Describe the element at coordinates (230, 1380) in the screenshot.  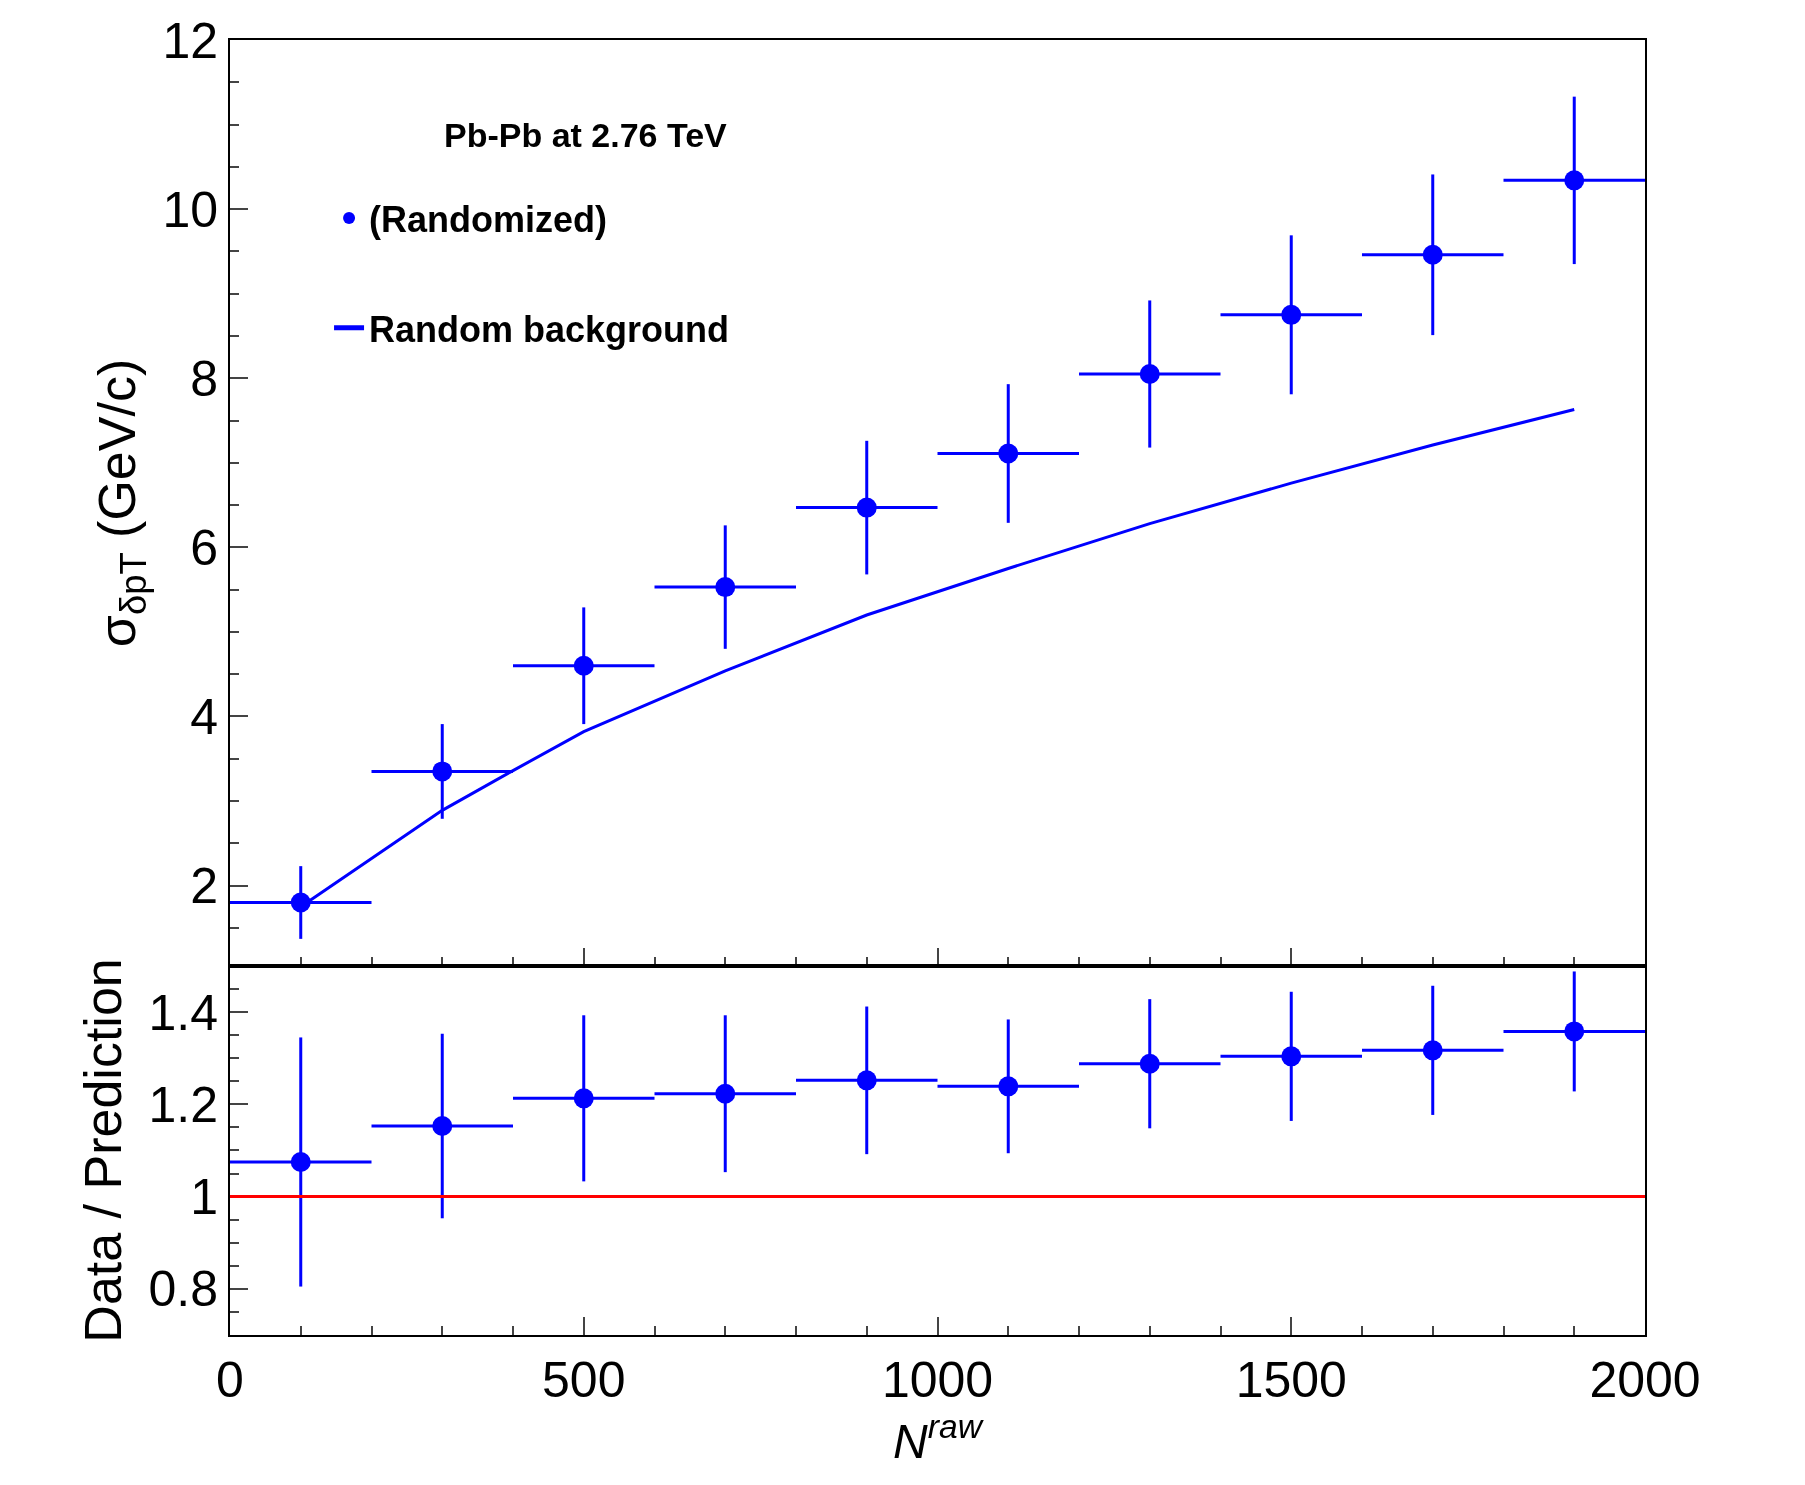
I see `x-tick-label: 0` at that location.